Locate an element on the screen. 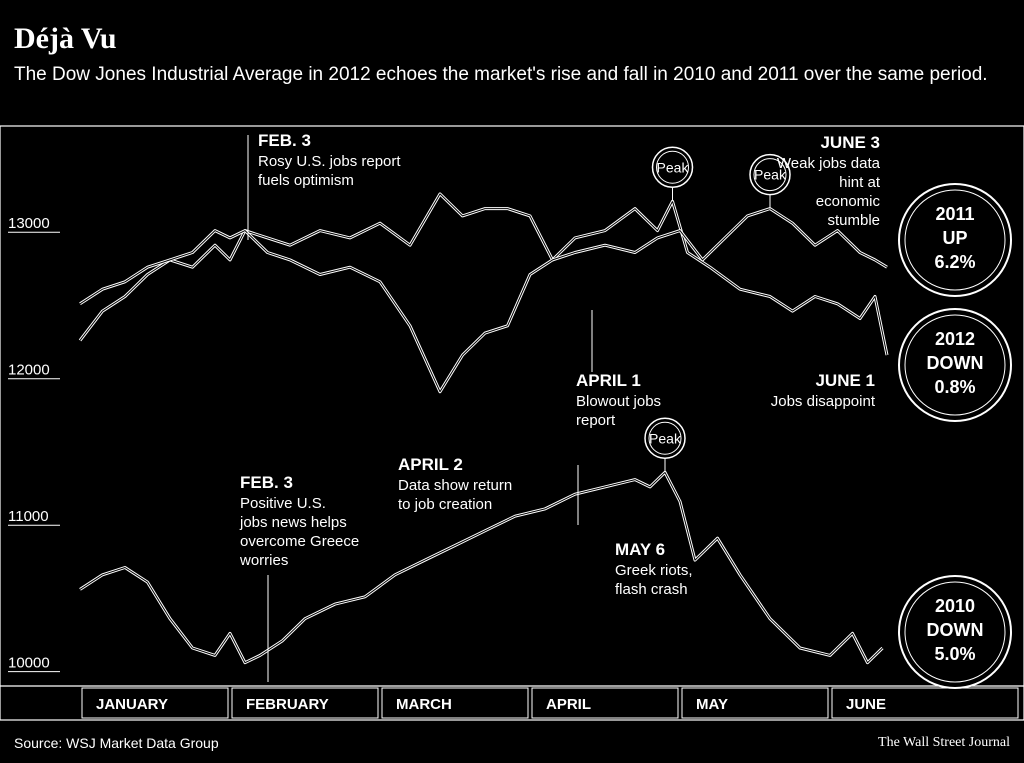 The width and height of the screenshot is (1024, 763). badge-2011-inner is located at coordinates (955, 240).